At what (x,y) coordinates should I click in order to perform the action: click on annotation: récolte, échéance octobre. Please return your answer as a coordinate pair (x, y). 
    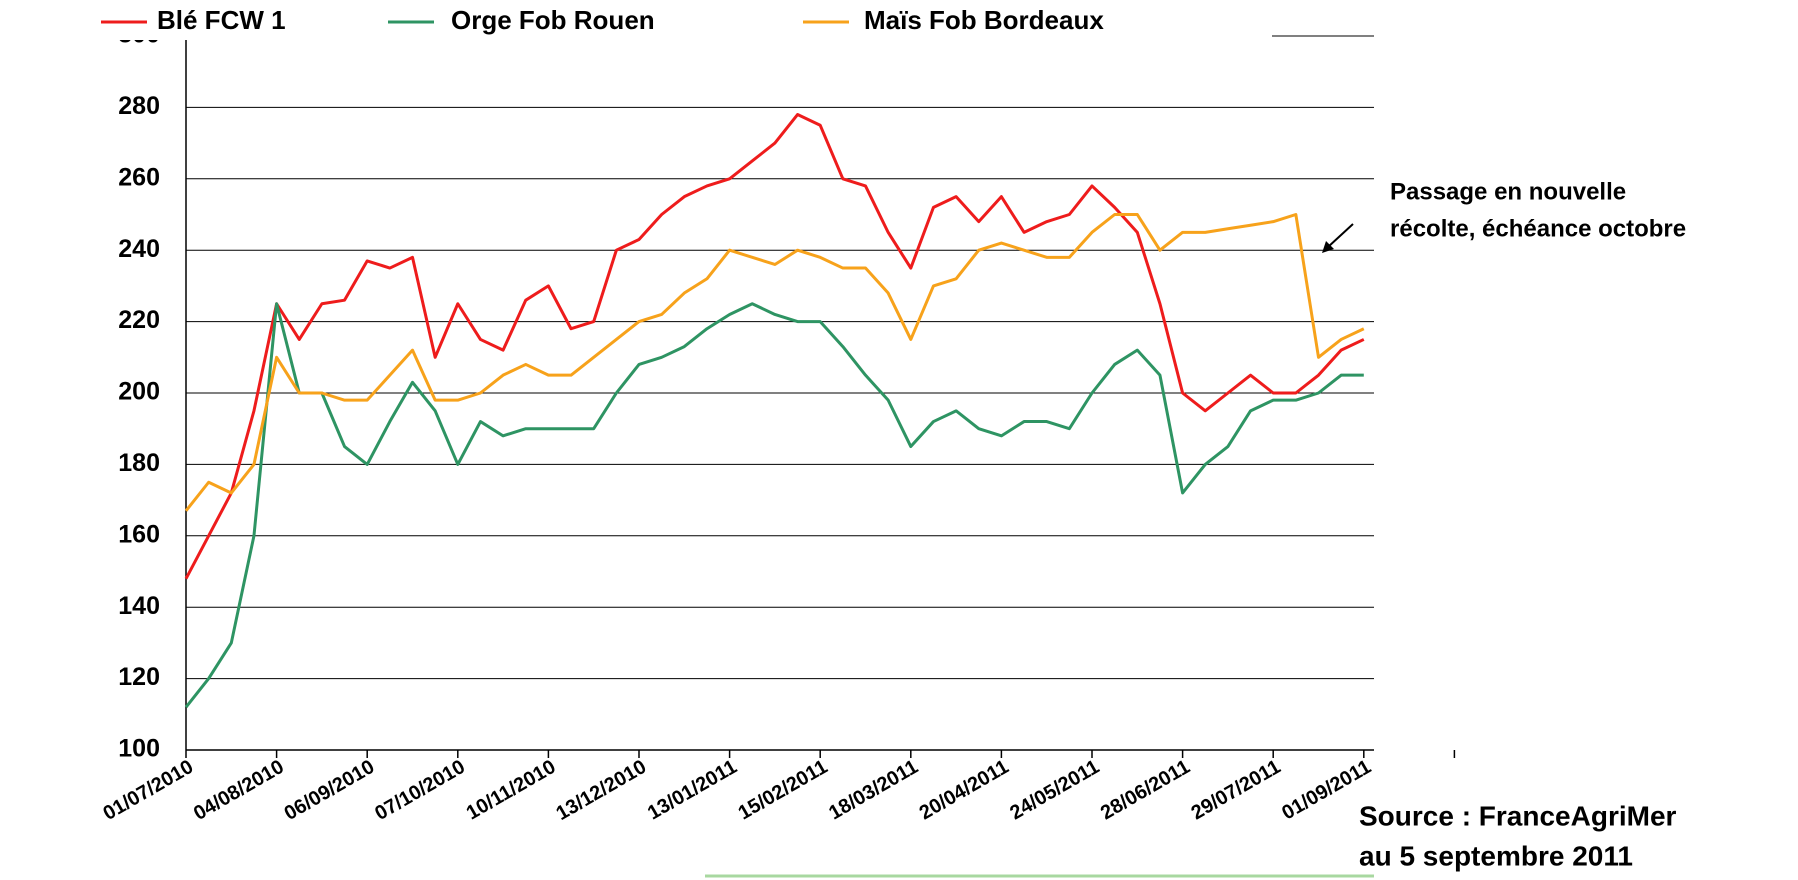
    Looking at the image, I should click on (1538, 228).